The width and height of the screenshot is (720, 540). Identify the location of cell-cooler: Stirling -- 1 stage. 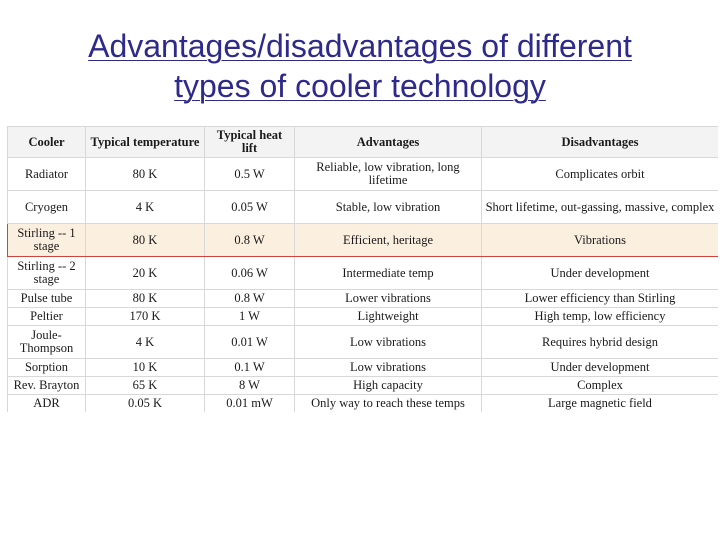
(46, 240).